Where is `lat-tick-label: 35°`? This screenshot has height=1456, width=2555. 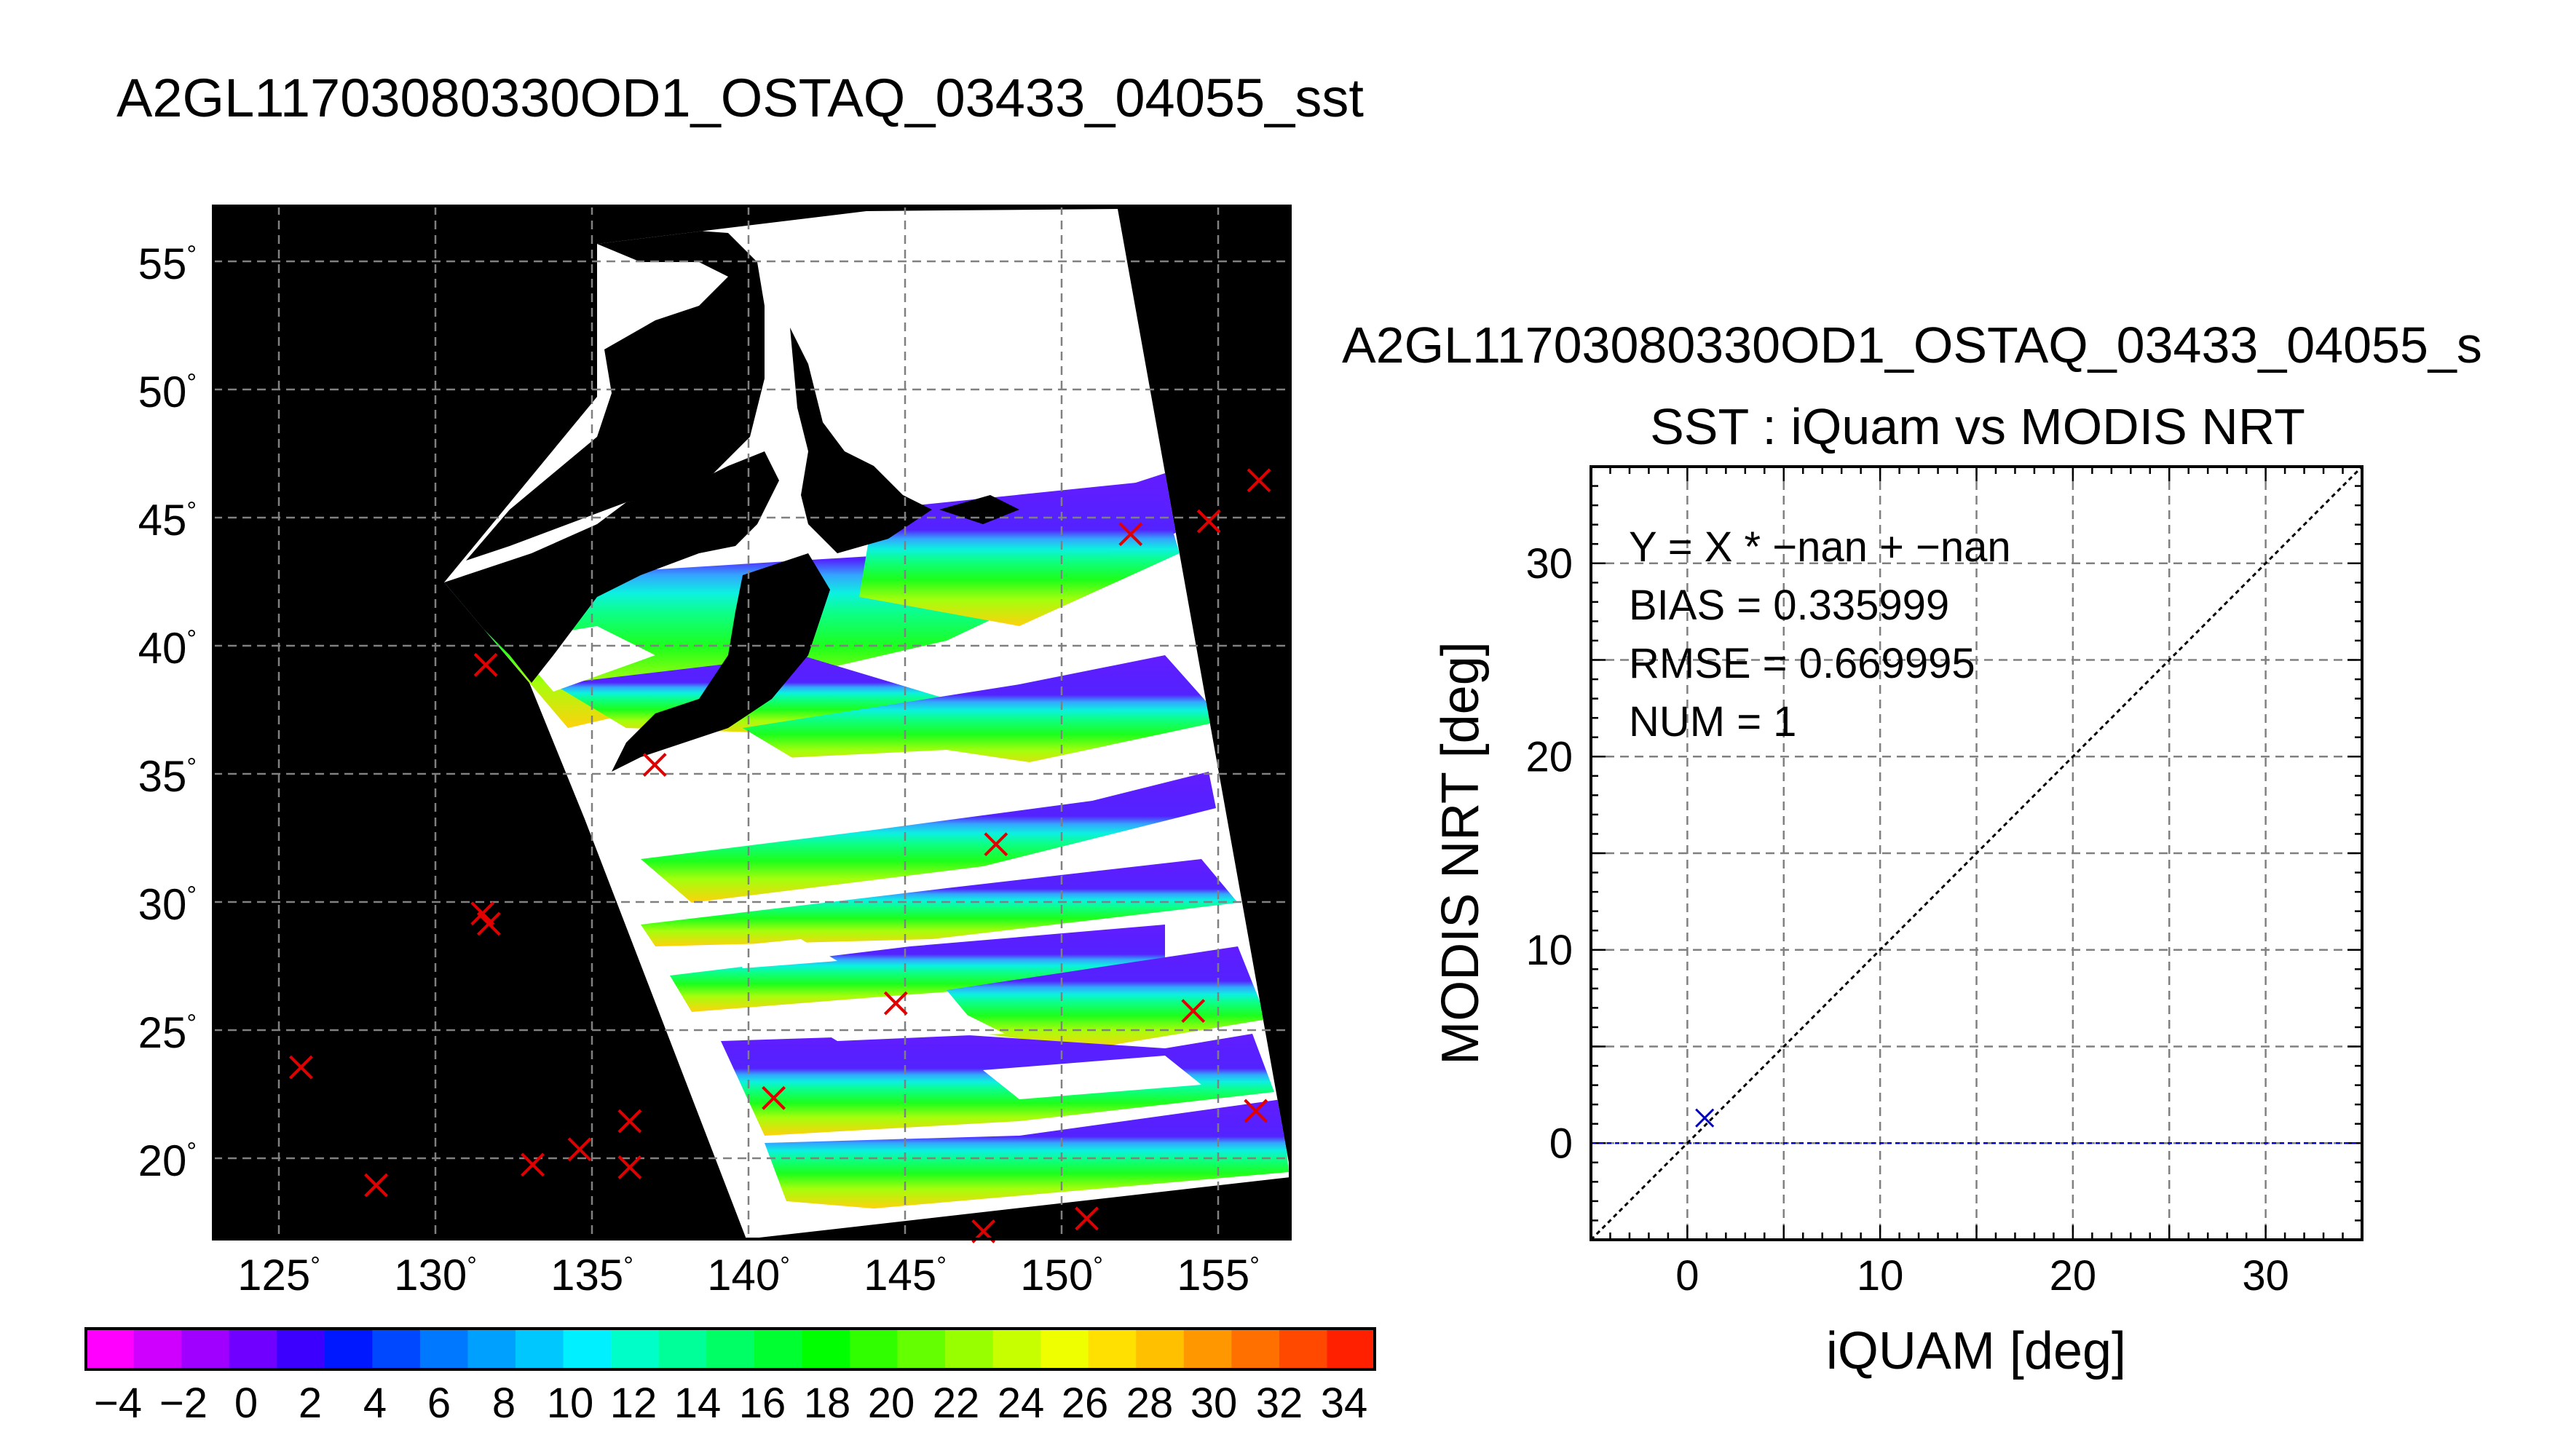 lat-tick-label: 35° is located at coordinates (167, 776).